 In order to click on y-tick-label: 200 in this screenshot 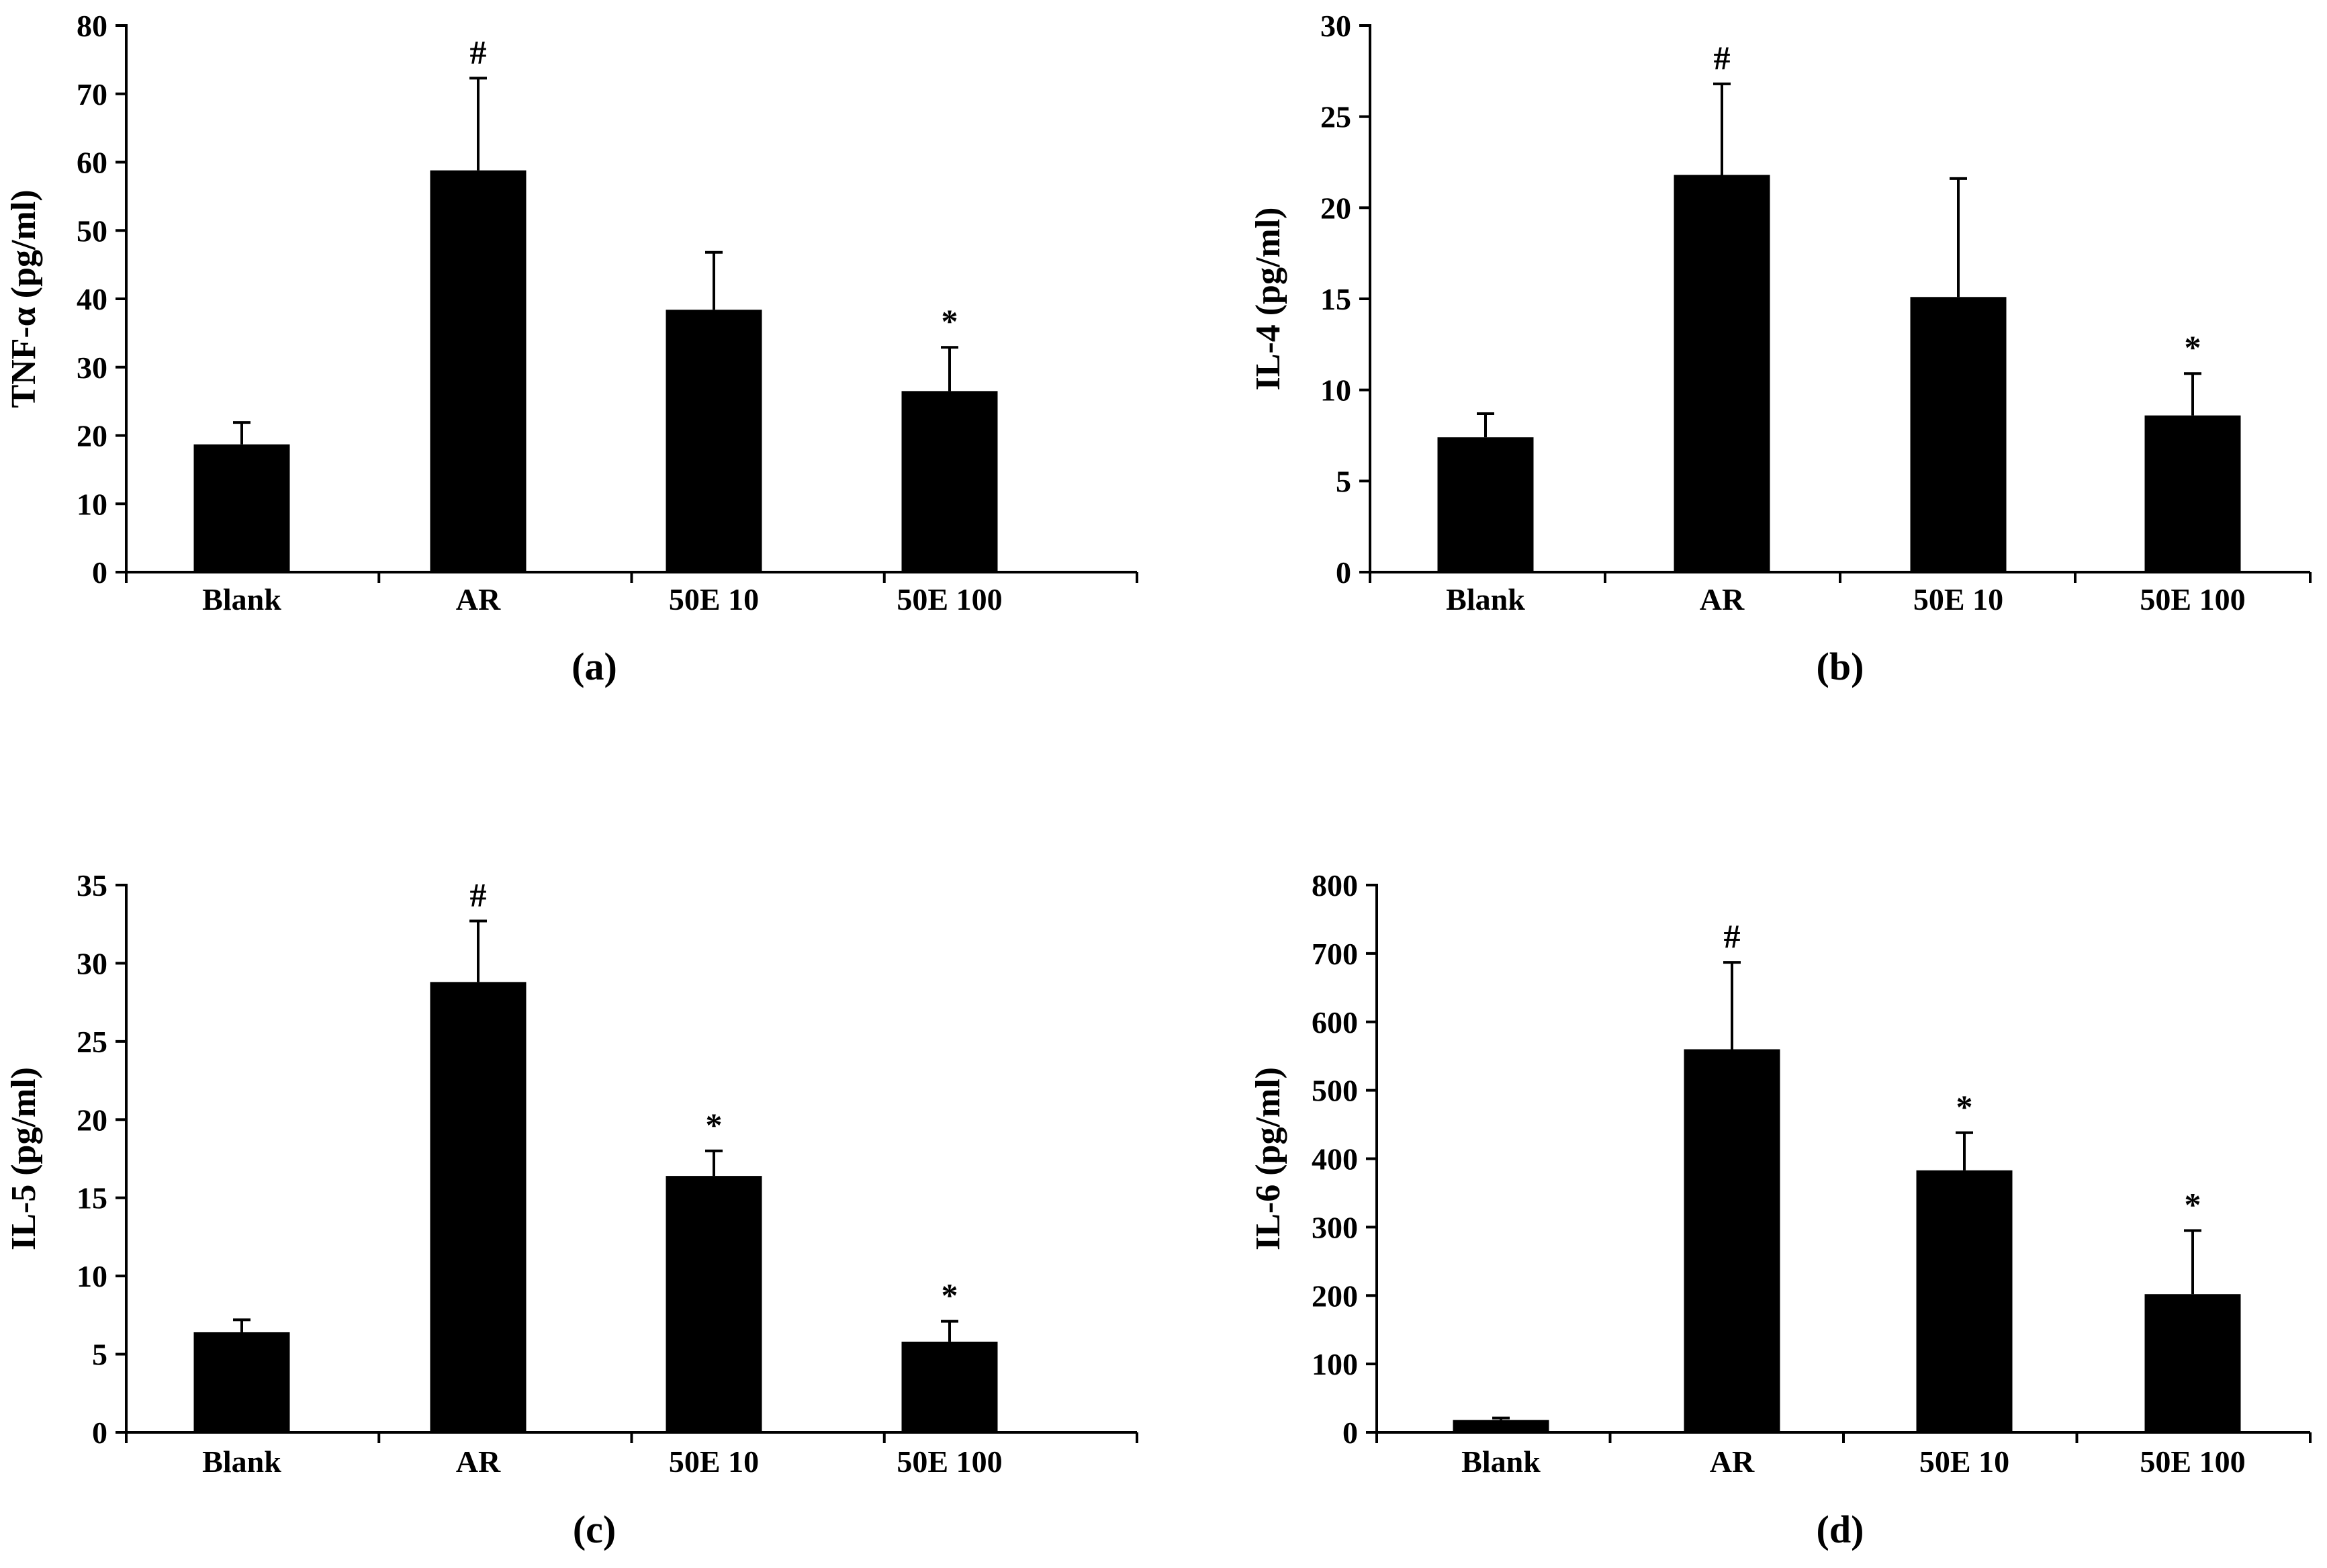, I will do `click(1335, 1296)`.